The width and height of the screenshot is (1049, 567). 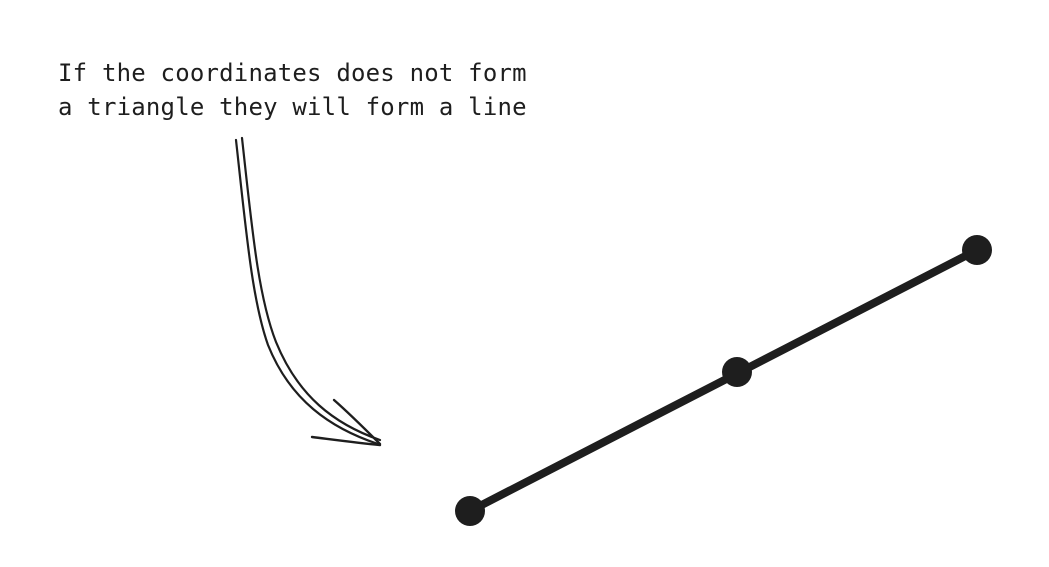 I want to click on point-a, so click(x=470, y=511).